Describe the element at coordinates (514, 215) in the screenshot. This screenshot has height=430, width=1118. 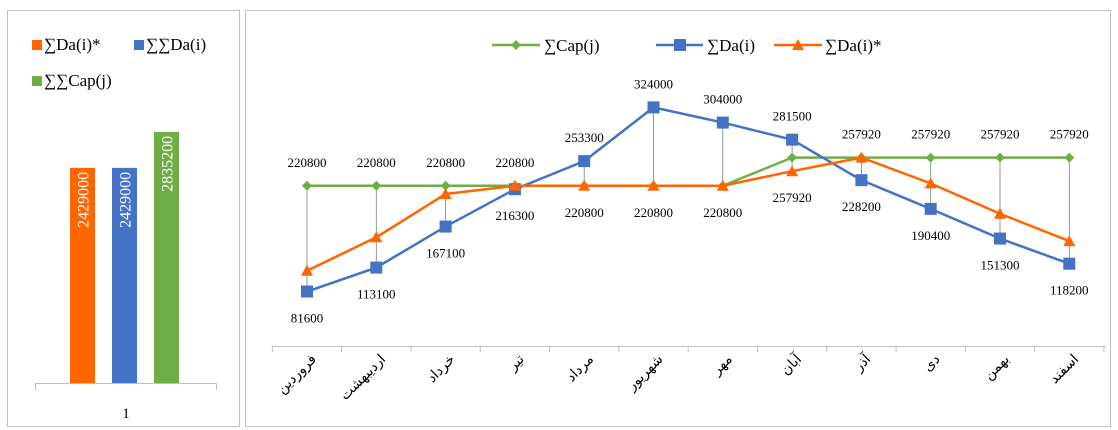
I see `lower-data-label-3: 216300` at that location.